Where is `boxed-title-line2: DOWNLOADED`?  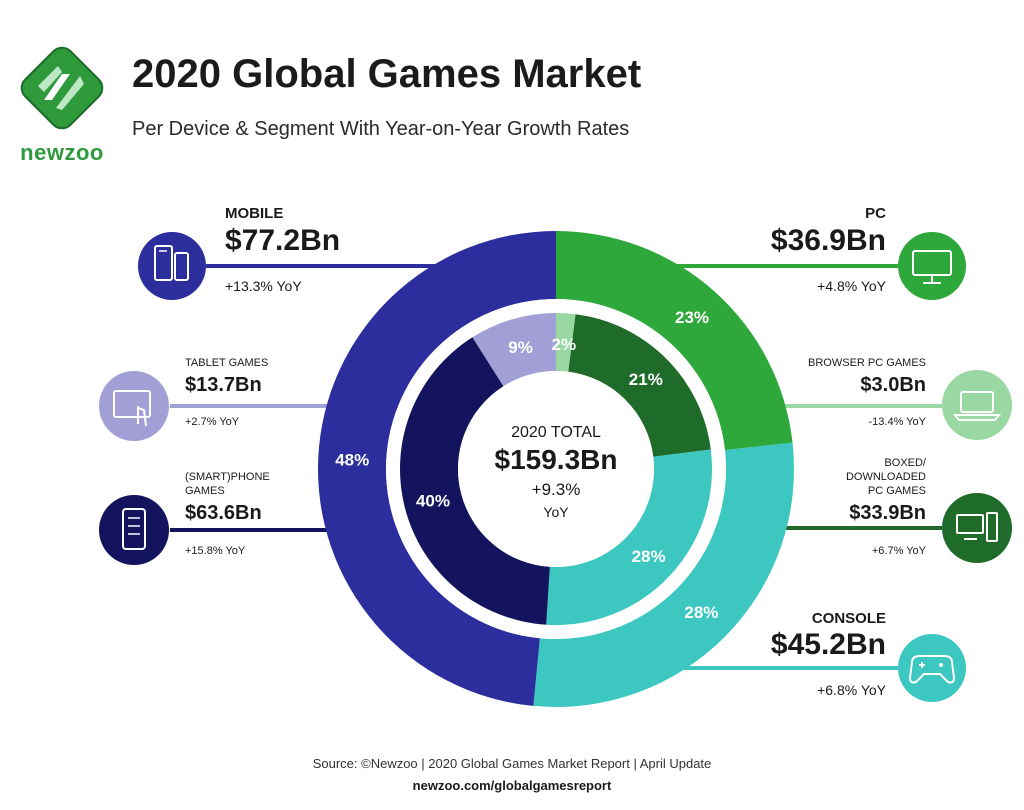 boxed-title-line2: DOWNLOADED is located at coordinates (885, 477).